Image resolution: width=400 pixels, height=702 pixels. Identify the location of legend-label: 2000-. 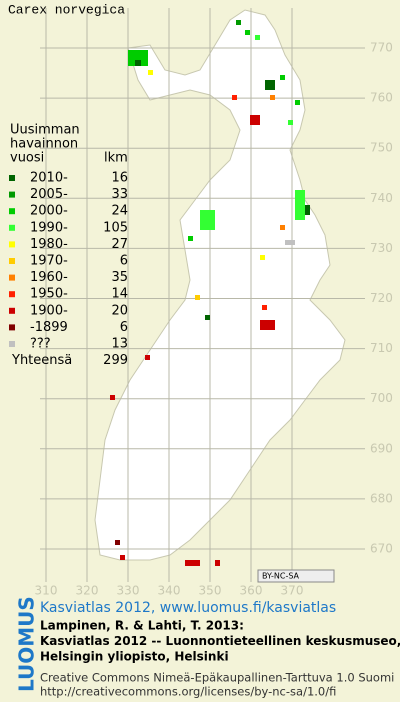
(49, 211).